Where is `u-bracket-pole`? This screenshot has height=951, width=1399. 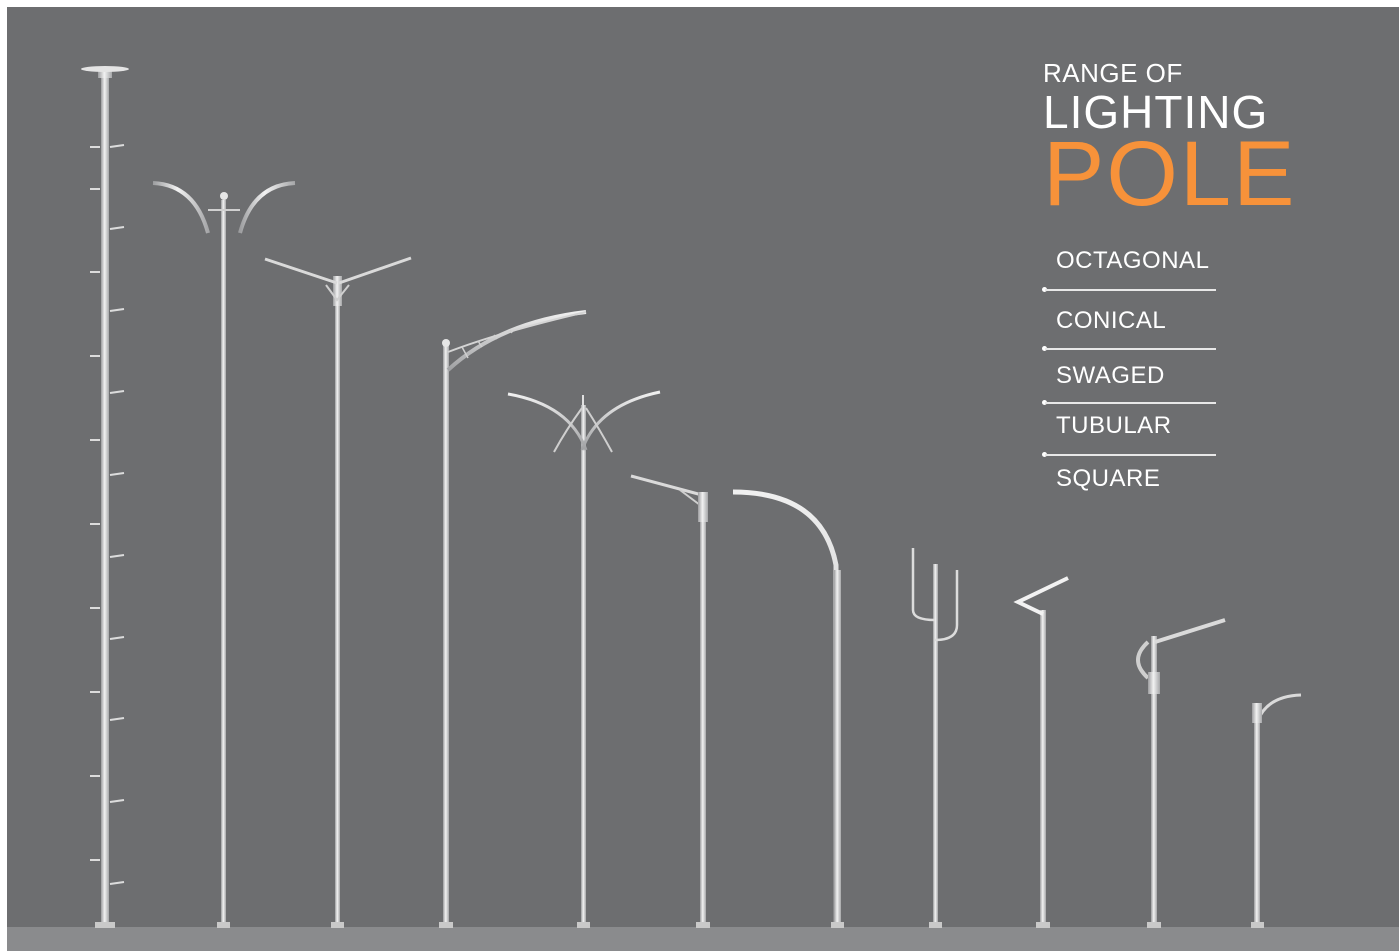
u-bracket-pole is located at coordinates (935, 738).